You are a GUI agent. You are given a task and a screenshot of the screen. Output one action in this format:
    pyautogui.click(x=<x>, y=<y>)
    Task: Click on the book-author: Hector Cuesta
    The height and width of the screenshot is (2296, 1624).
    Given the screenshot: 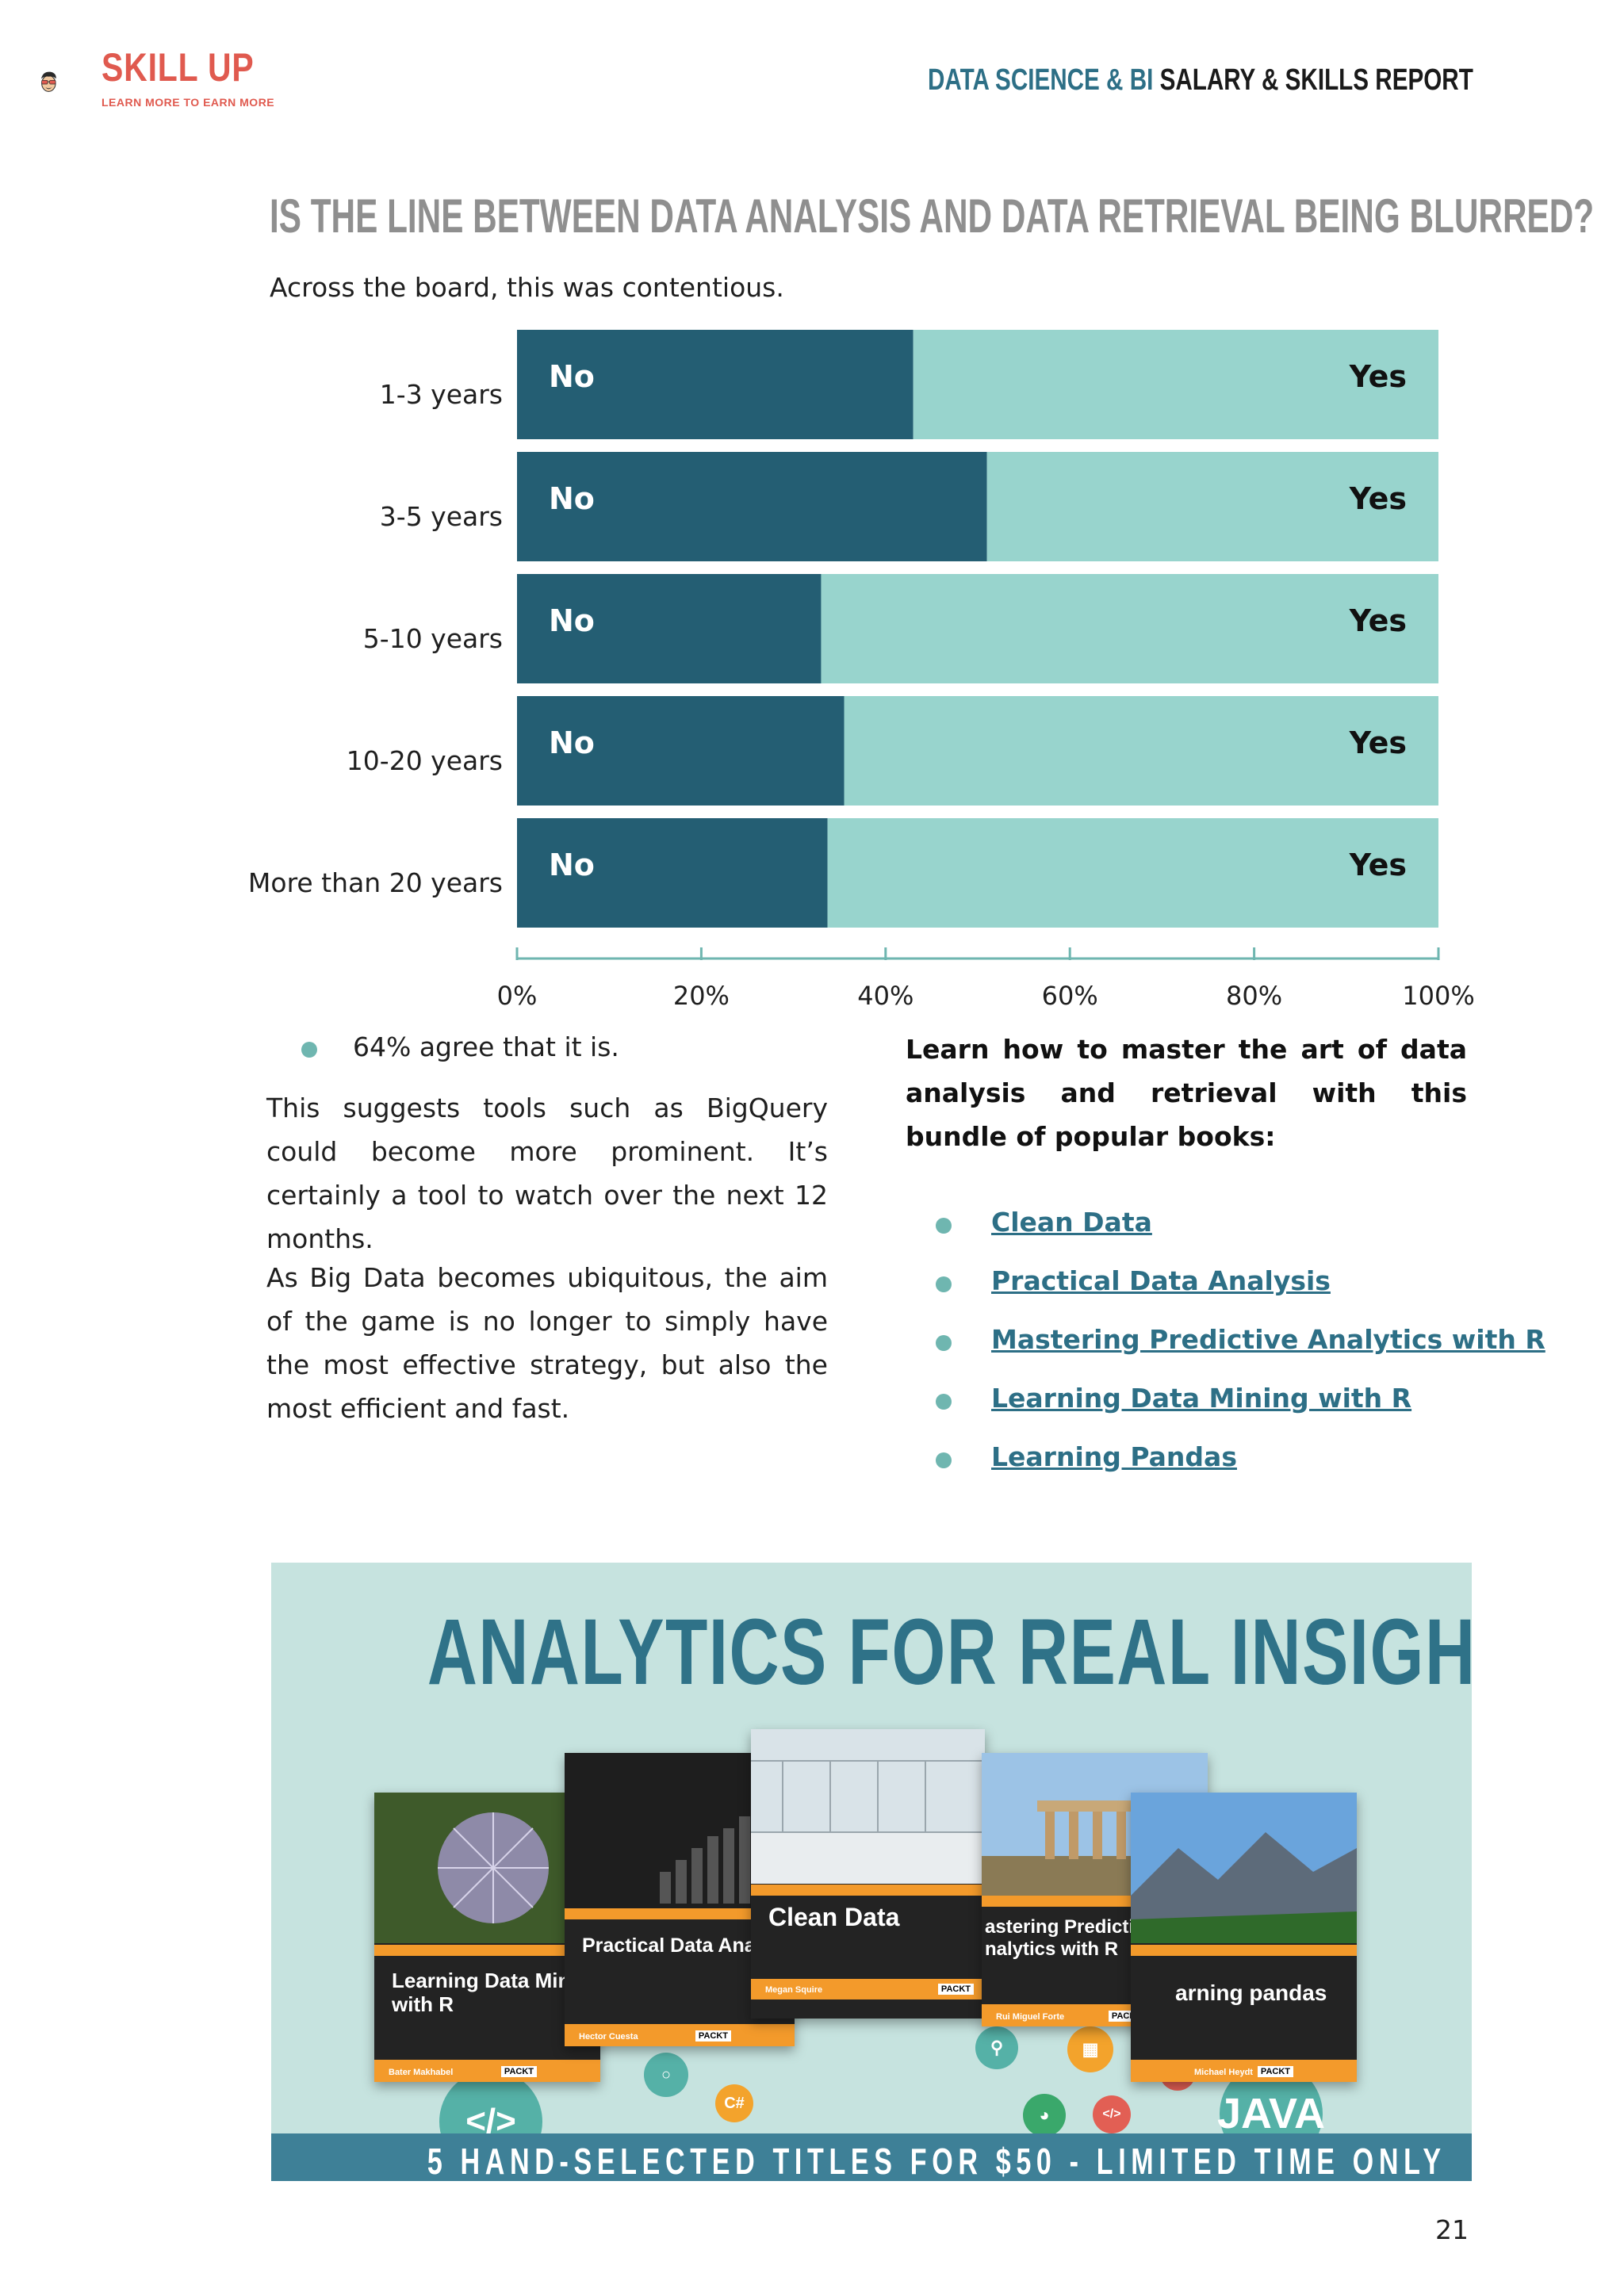 What is the action you would take?
    pyautogui.click(x=608, y=2037)
    